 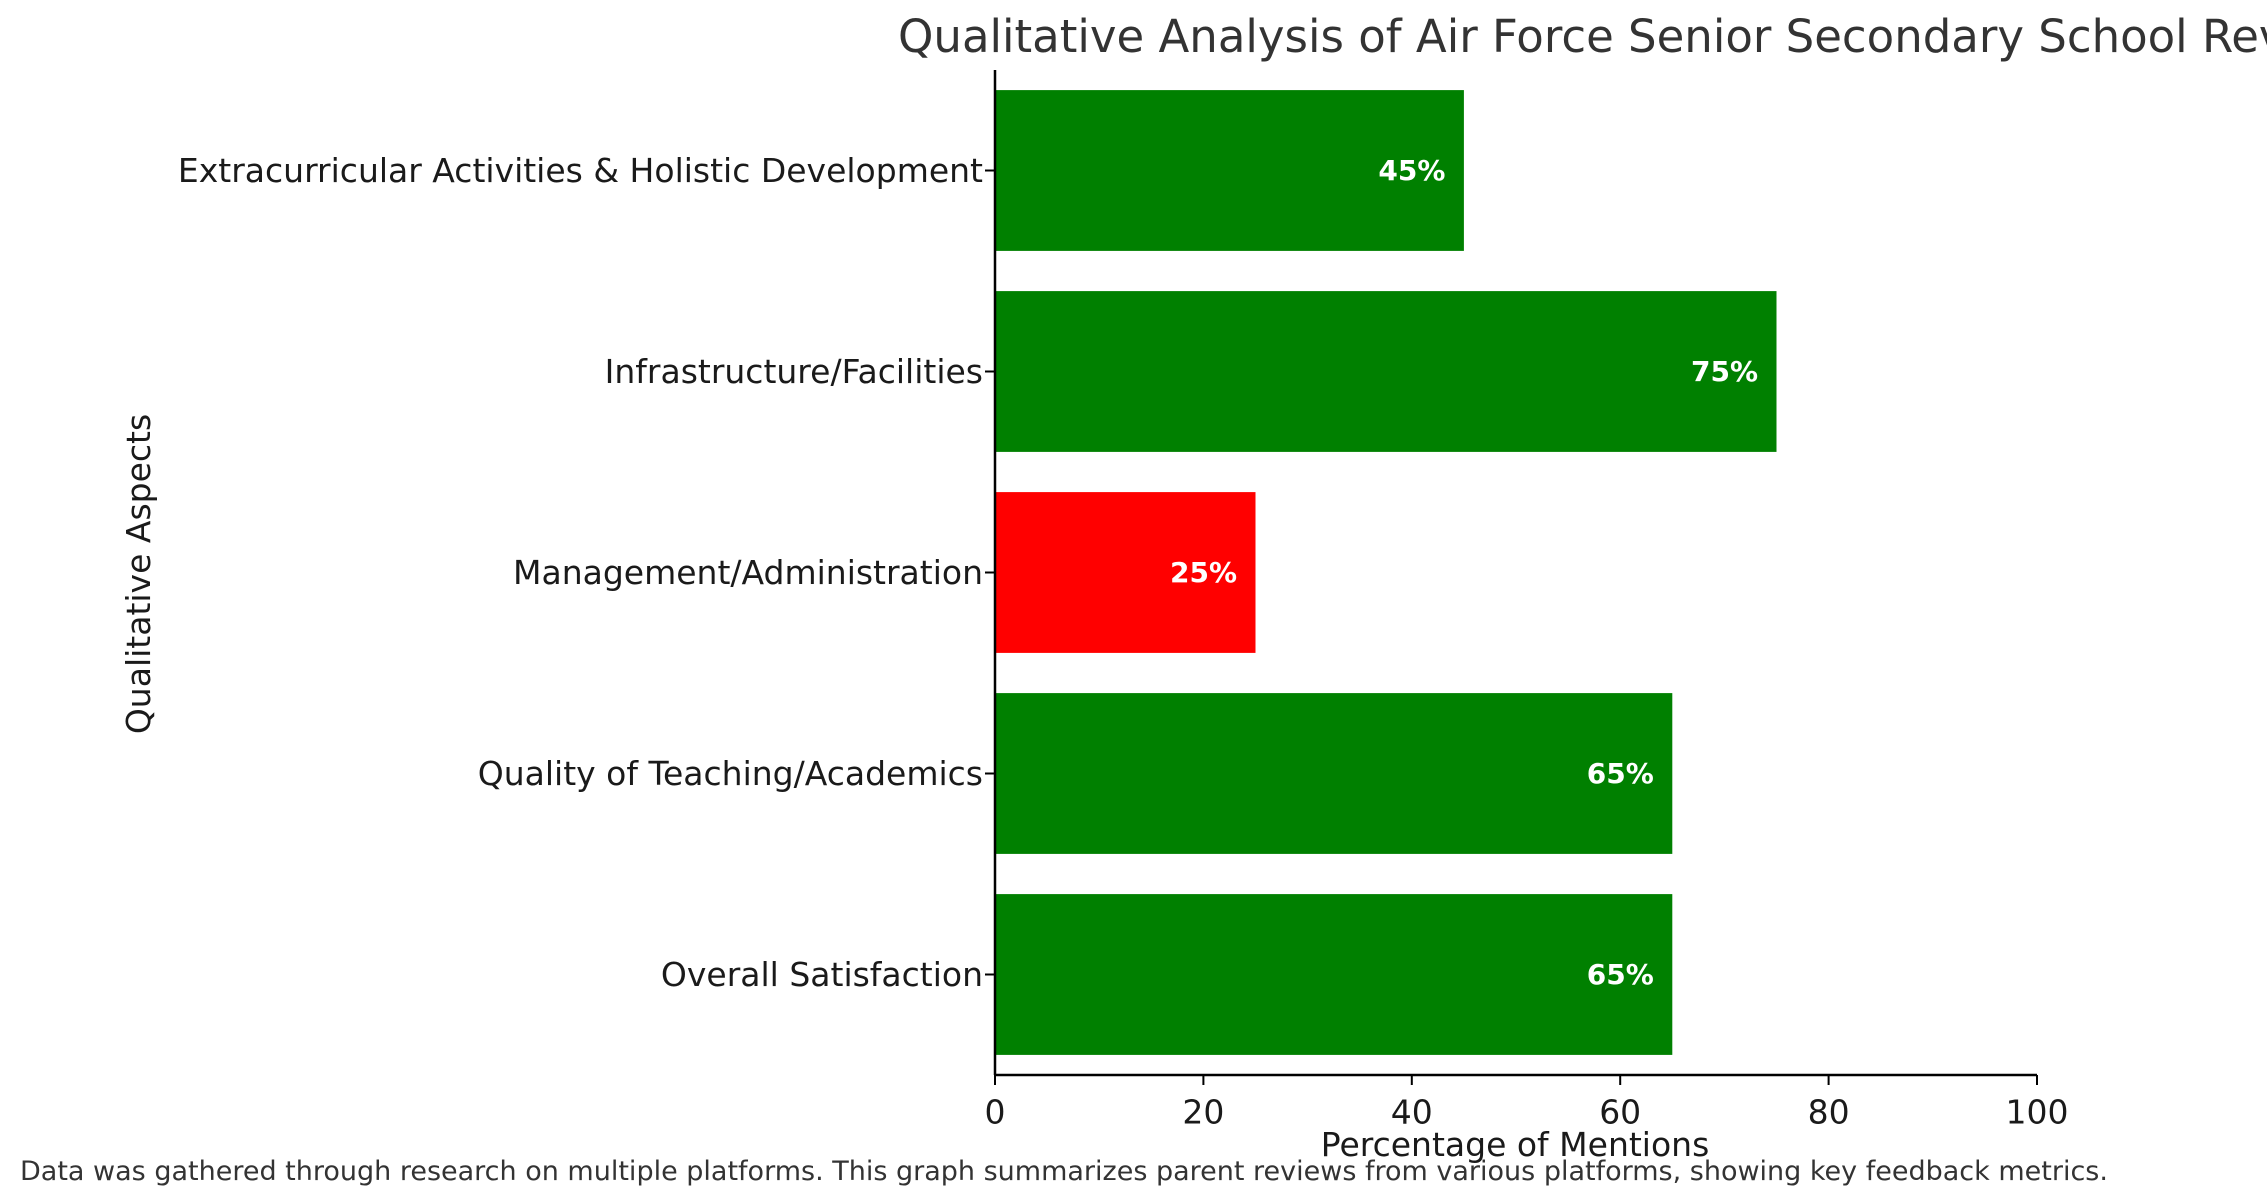 What do you see at coordinates (1527, 1103) in the screenshot?
I see `x-axis-ticks: 0 20 40 60 80 100` at bounding box center [1527, 1103].